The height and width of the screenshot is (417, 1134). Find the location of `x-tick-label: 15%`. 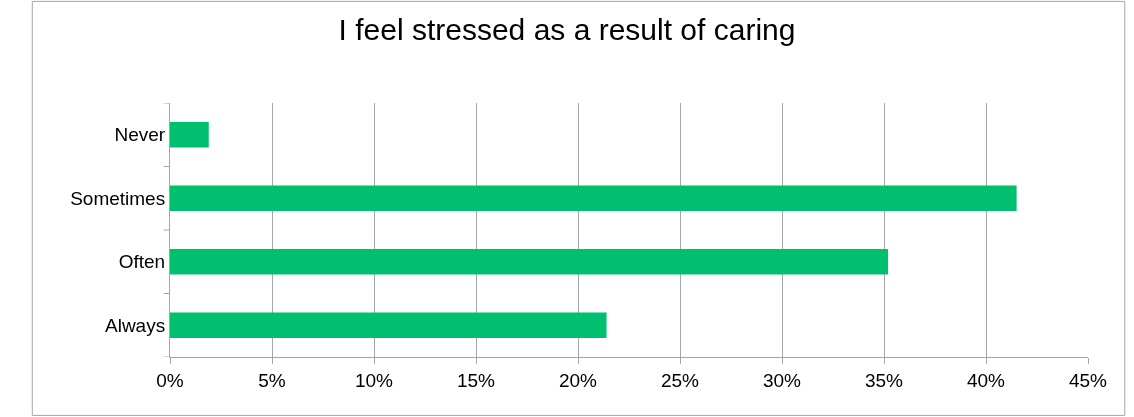

x-tick-label: 15% is located at coordinates (476, 380).